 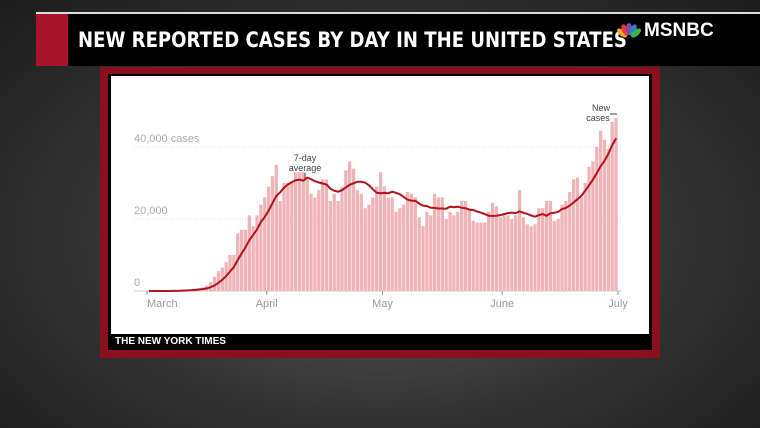 What do you see at coordinates (151, 211) in the screenshot?
I see `y-tick-label: 20,000` at bounding box center [151, 211].